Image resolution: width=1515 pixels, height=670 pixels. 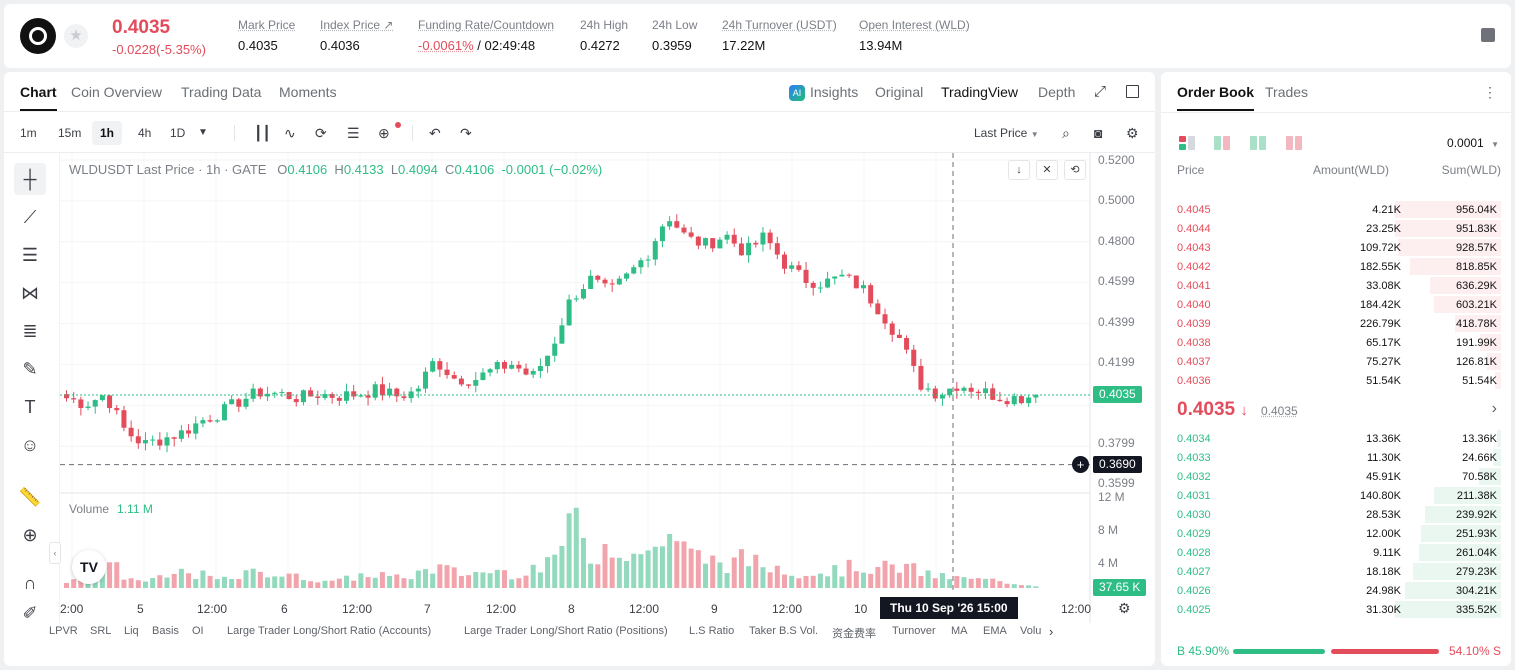 I want to click on chevron-right-icon: ›, so click(x=1494, y=408).